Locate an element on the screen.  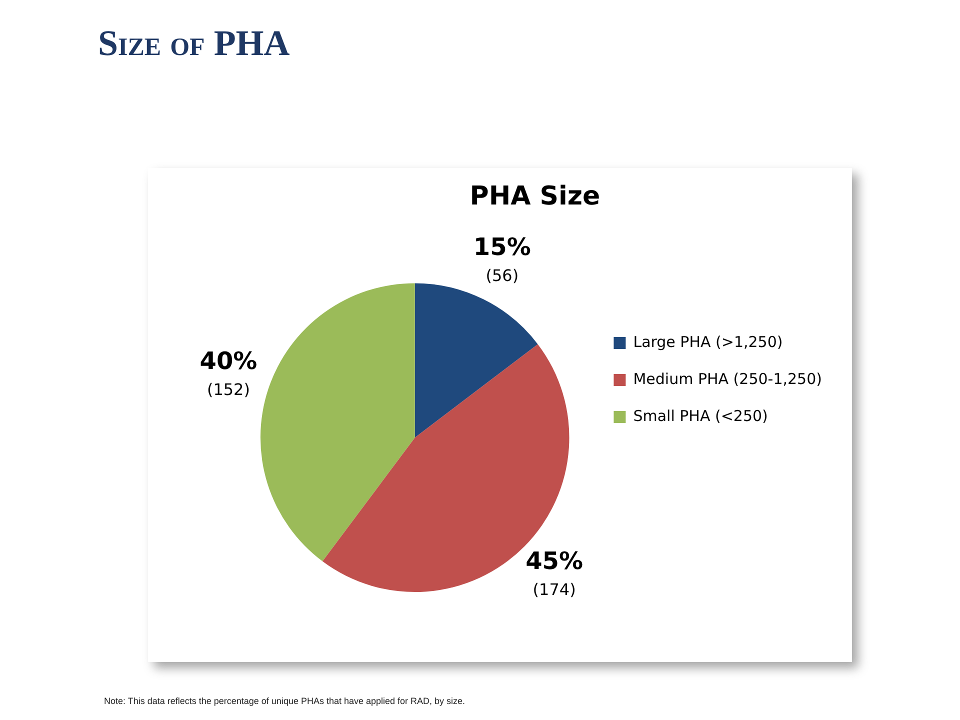
data-label: 45% (174) is located at coordinates (555, 573).